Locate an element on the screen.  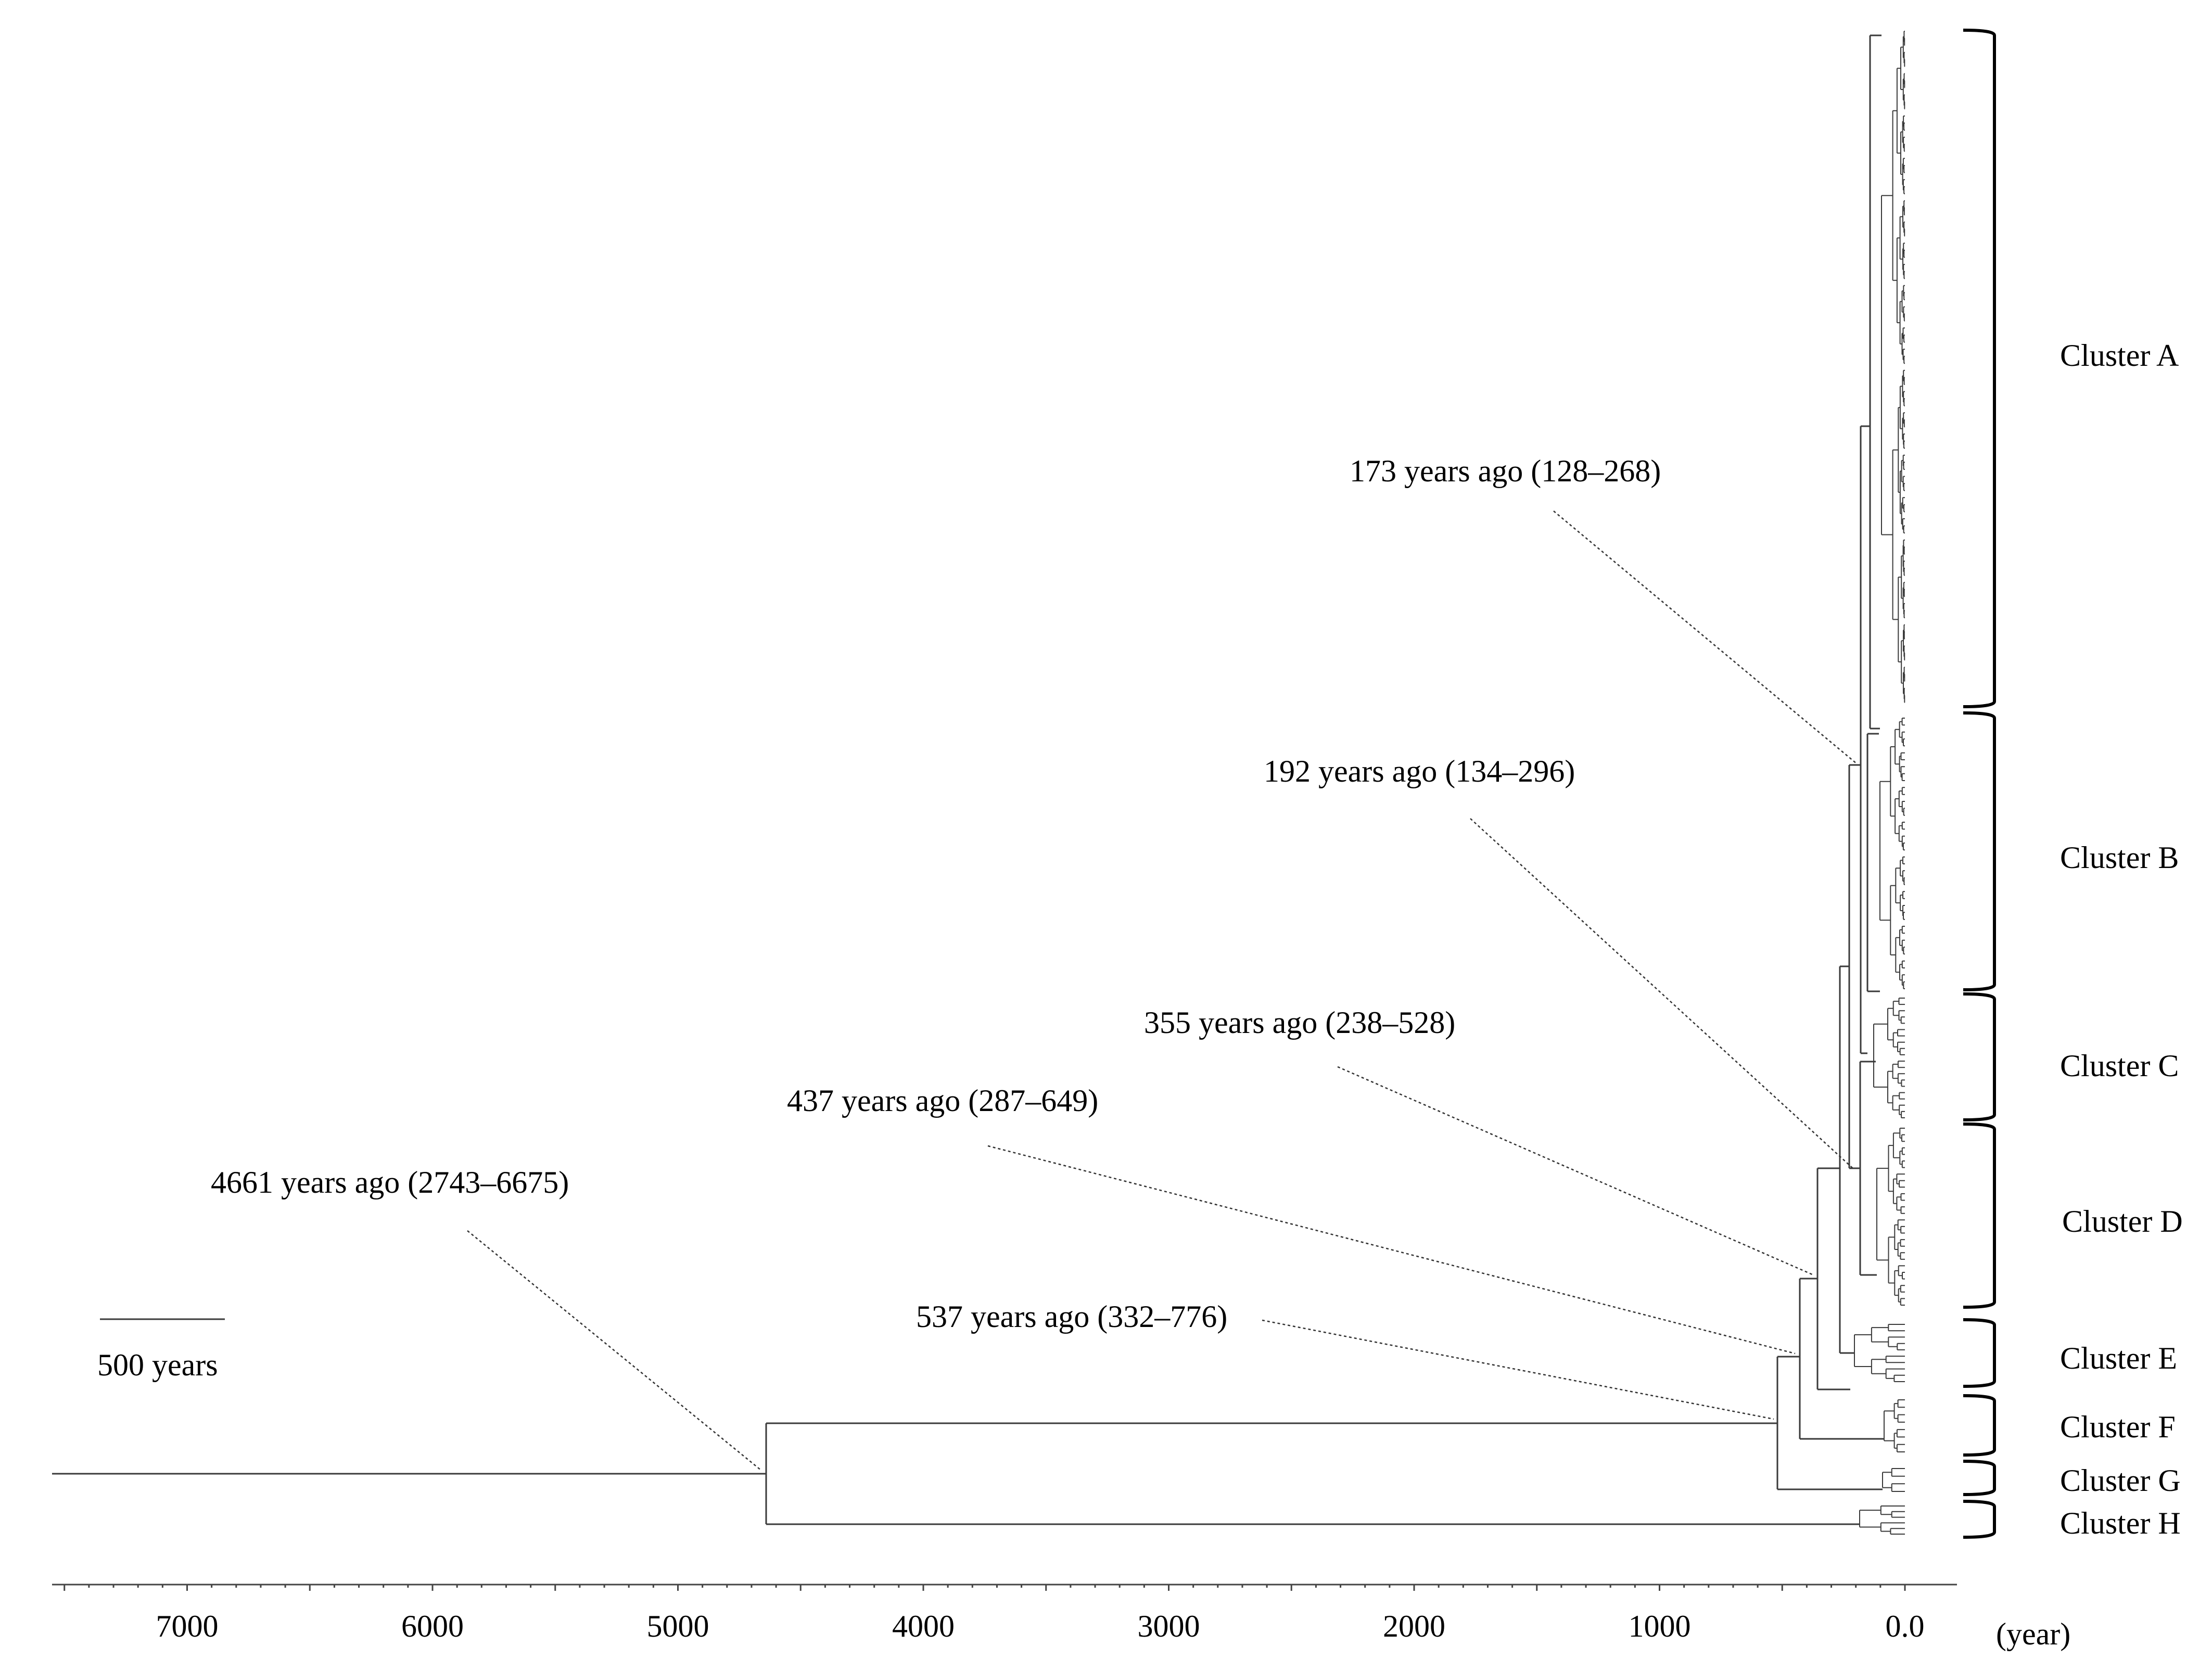
cluster-e-subtree is located at coordinates (1880, 1353).